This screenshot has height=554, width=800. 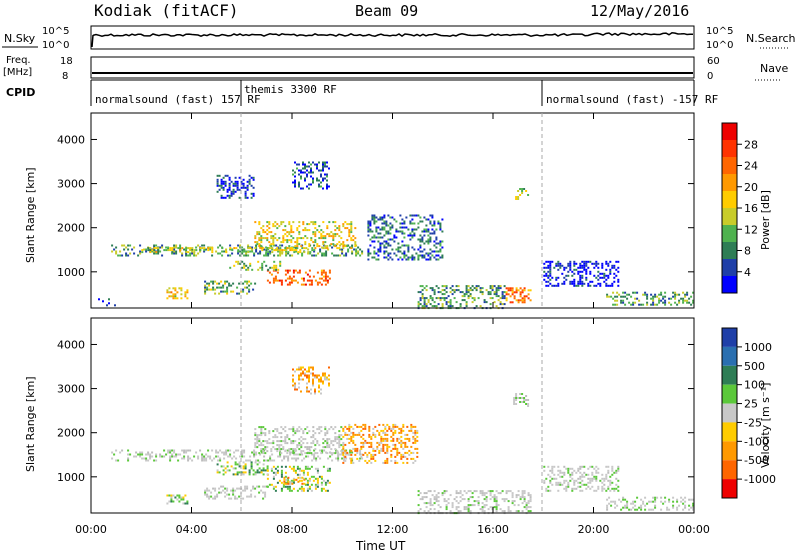 What do you see at coordinates (771, 38) in the screenshot?
I see `nsearch-label: N.Search` at bounding box center [771, 38].